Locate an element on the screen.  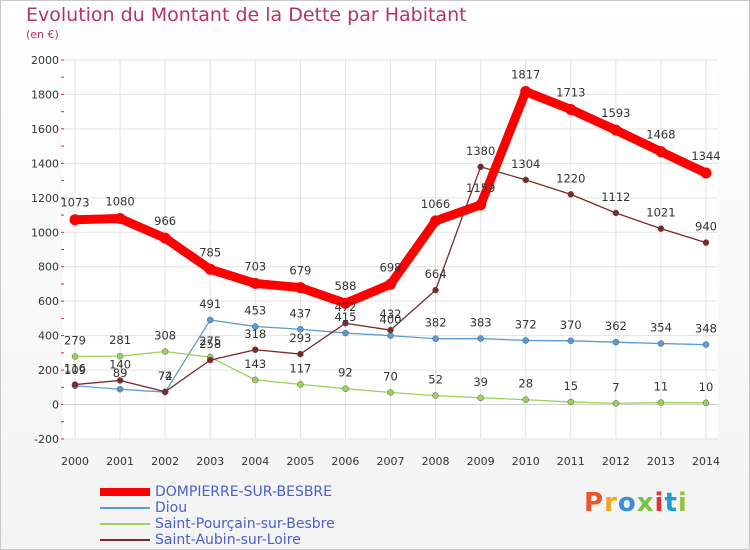
x-tick-label: 2009 is located at coordinates (481, 461).